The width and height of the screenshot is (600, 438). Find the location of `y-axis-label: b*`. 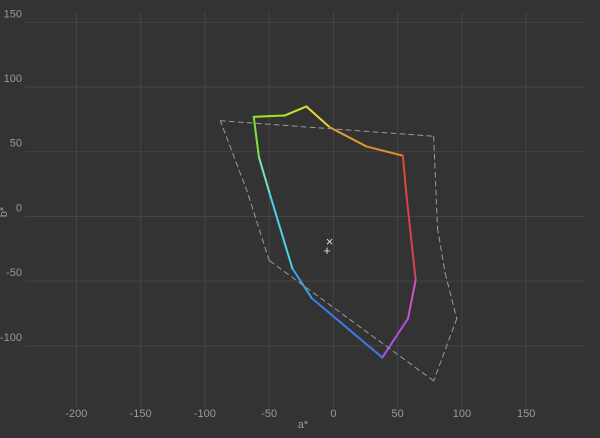

y-axis-label: b* is located at coordinates (5, 211).